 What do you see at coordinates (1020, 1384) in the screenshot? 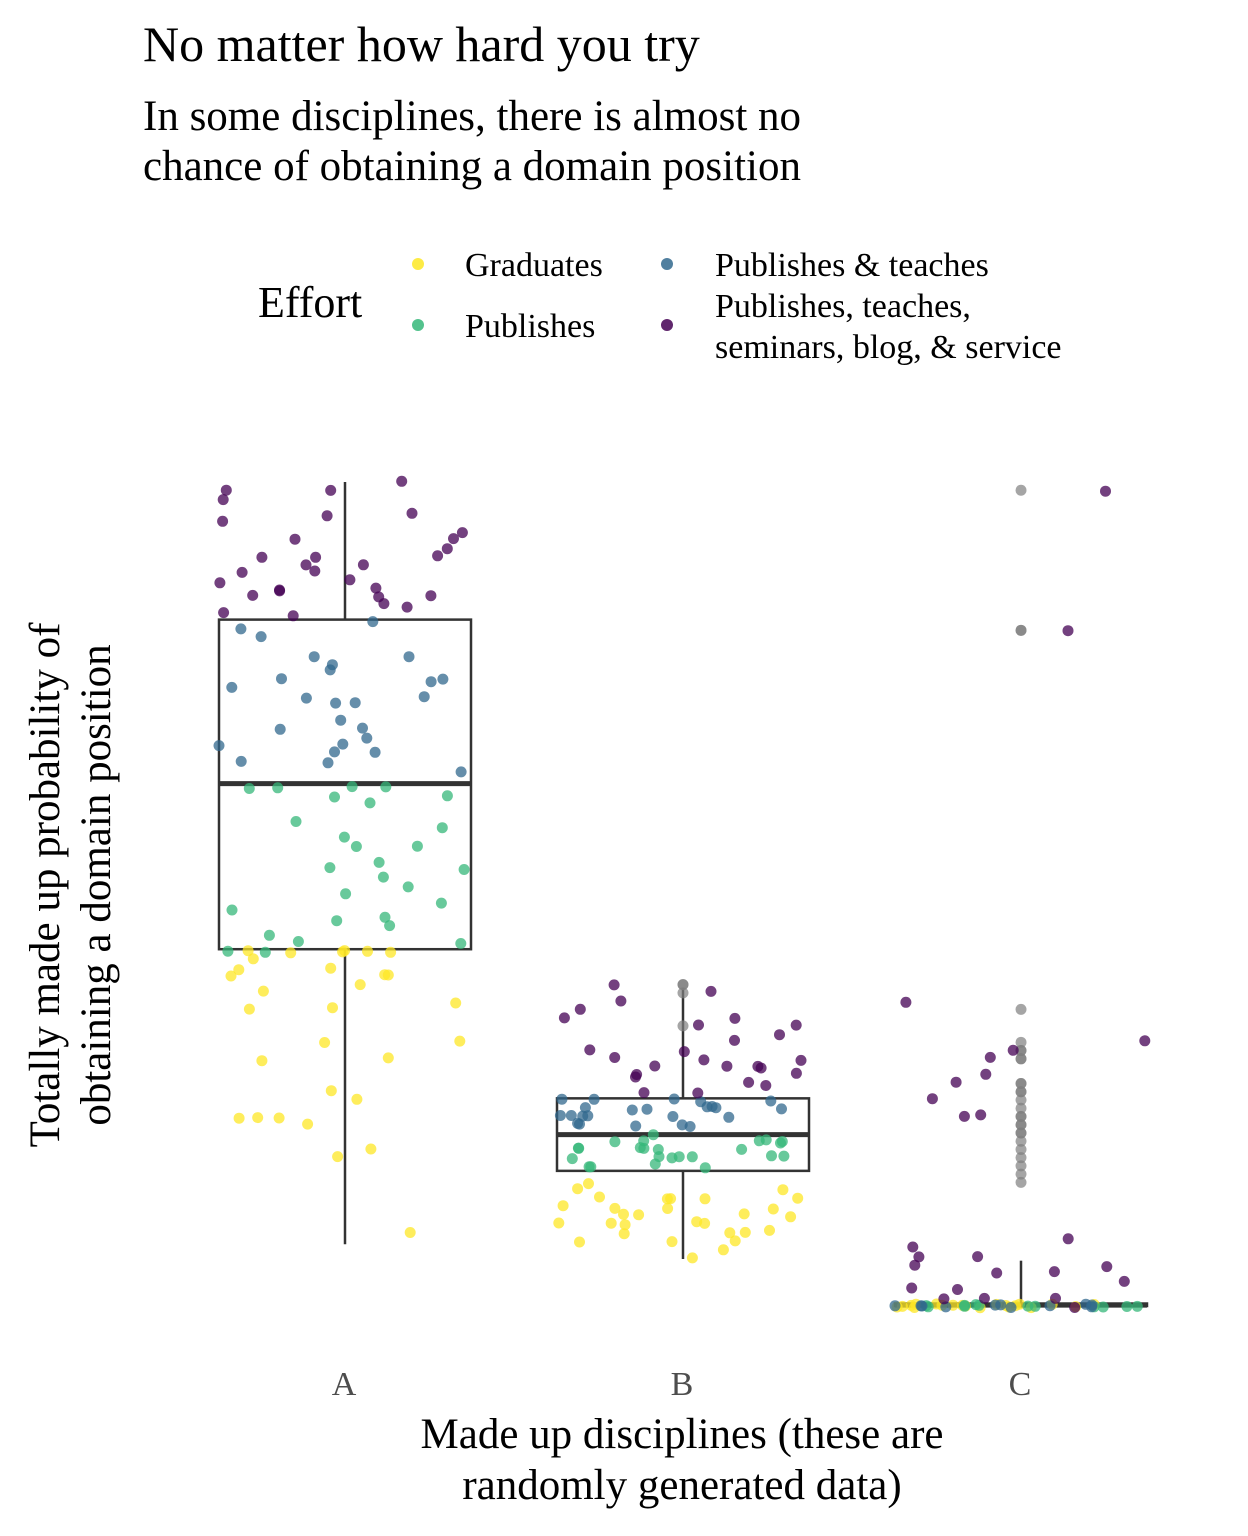
I see `x-tick-c: C` at bounding box center [1020, 1384].